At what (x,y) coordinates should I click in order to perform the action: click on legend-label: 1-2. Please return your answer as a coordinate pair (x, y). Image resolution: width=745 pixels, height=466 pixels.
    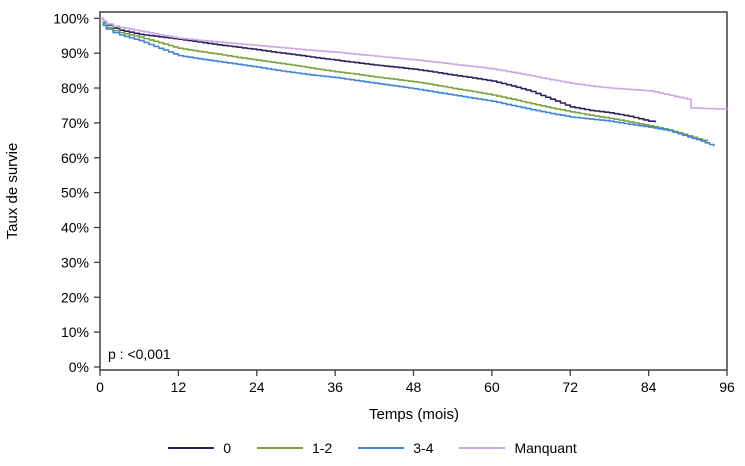
    Looking at the image, I should click on (322, 448).